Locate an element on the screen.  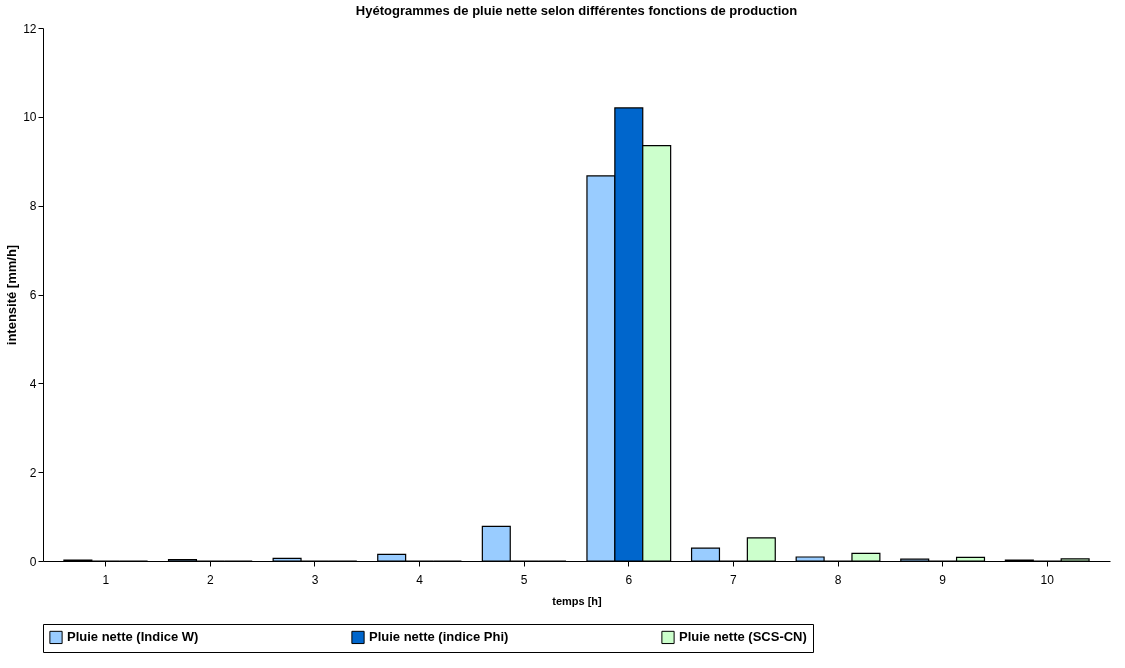
chart-title: Hyétogrammes de pluie nette selon différentes fonctions de production is located at coordinates (576, 10).